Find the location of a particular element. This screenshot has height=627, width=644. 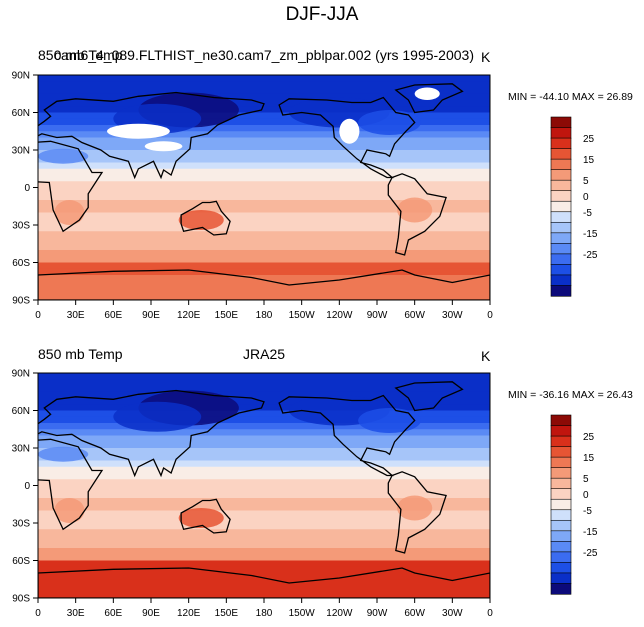

panel-2-colorbar: 25 15 5 0 -5 -15 -25 is located at coordinates (574, 504).